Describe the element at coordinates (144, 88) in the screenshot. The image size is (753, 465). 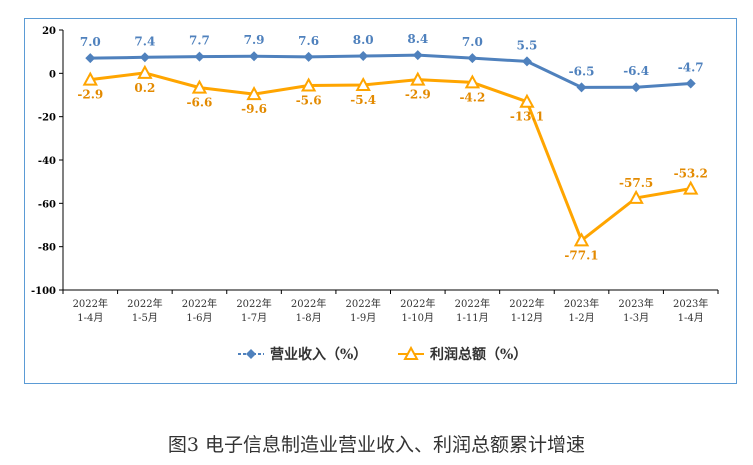
I see `data-label: 0.2` at that location.